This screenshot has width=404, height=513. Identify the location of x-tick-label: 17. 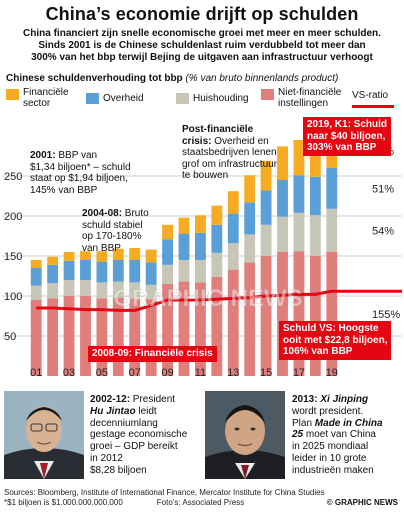
(299, 373).